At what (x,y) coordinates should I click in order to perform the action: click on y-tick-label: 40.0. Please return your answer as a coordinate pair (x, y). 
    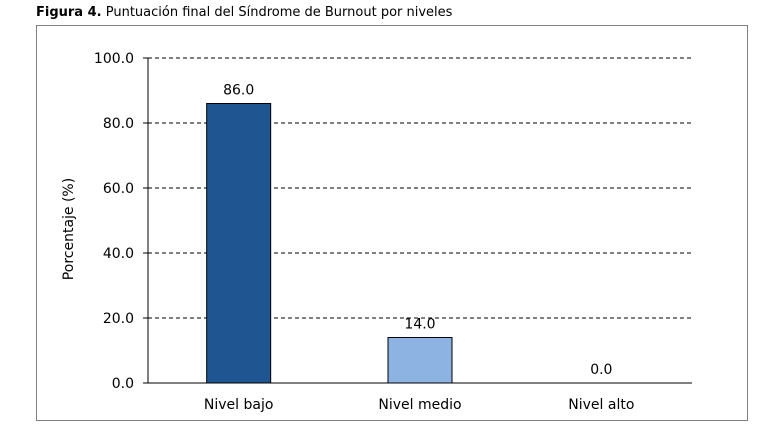
    Looking at the image, I should click on (118, 254).